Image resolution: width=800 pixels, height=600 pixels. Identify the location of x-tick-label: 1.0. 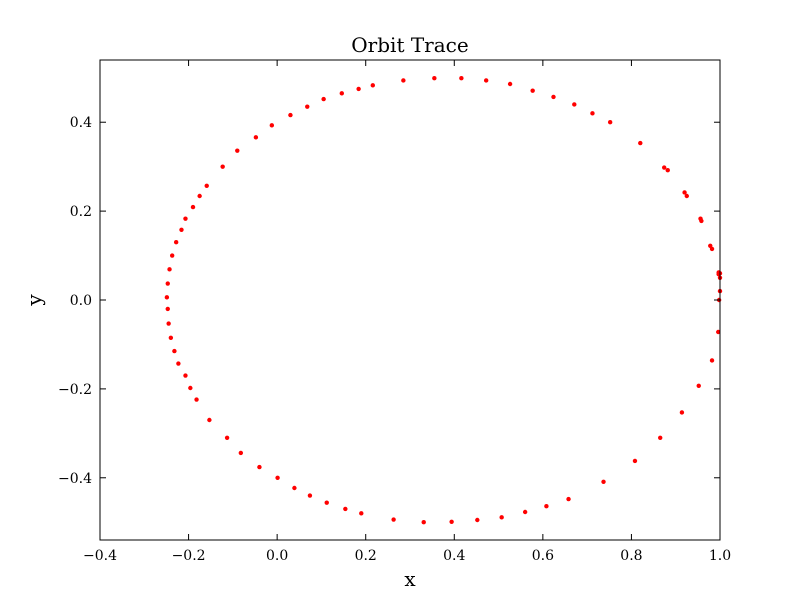
(720, 556).